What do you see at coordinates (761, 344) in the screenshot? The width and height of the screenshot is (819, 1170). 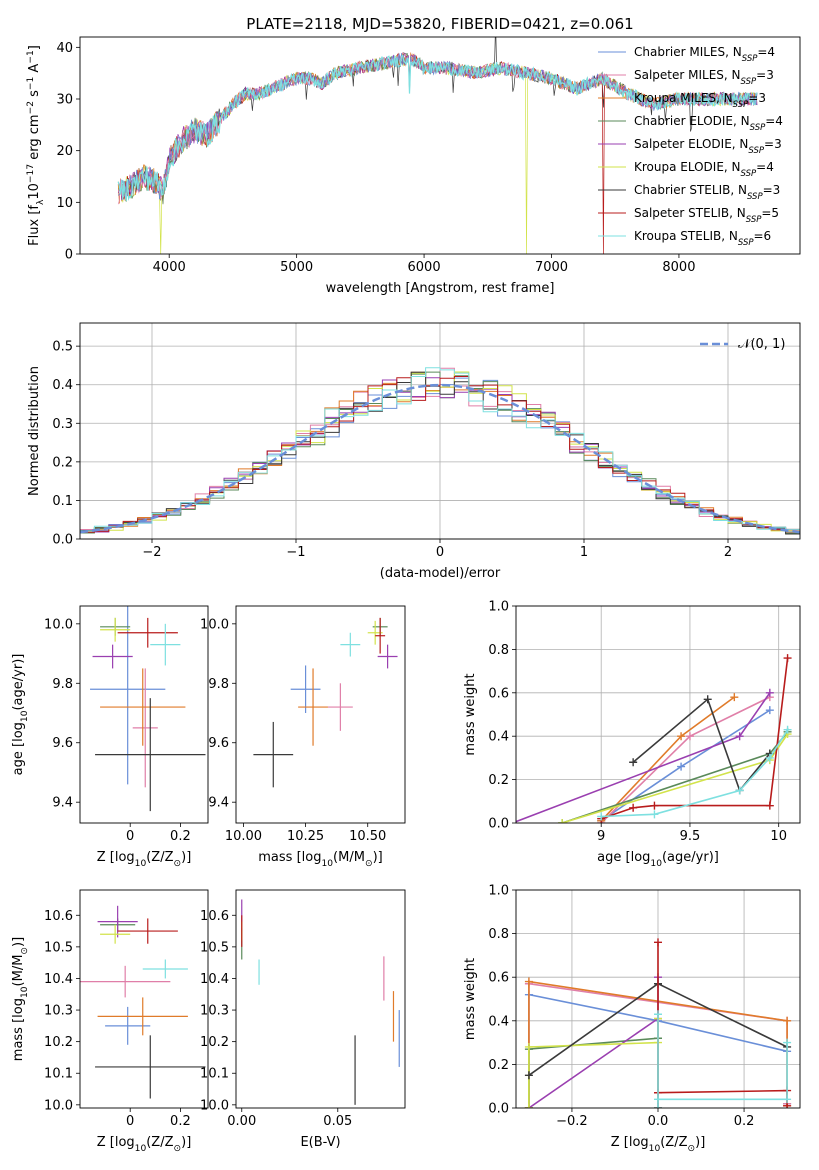 I see `legend-label: 𝒩(0, 1)` at bounding box center [761, 344].